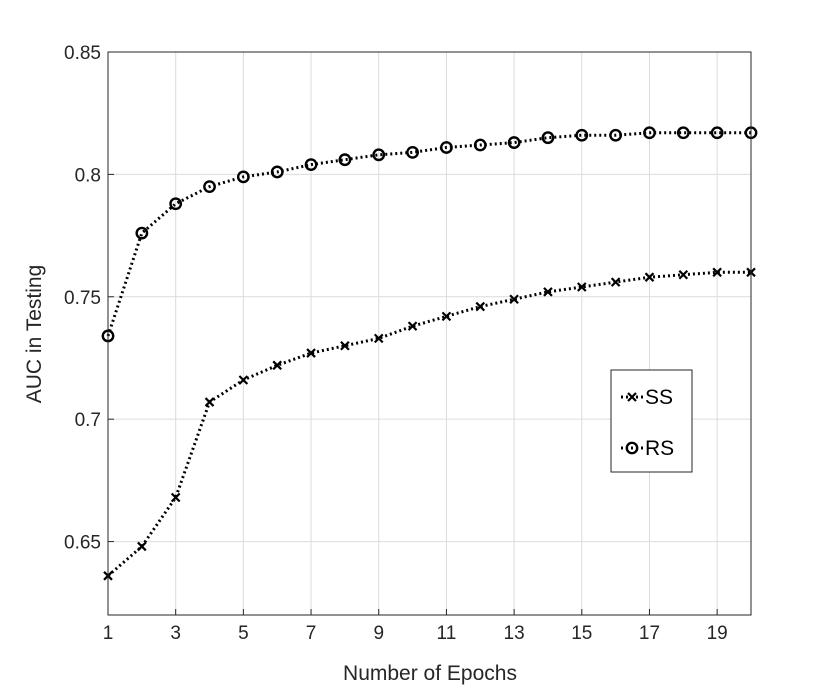 The image size is (830, 694). What do you see at coordinates (82, 543) in the screenshot?
I see `y-tick-label: 0.65` at bounding box center [82, 543].